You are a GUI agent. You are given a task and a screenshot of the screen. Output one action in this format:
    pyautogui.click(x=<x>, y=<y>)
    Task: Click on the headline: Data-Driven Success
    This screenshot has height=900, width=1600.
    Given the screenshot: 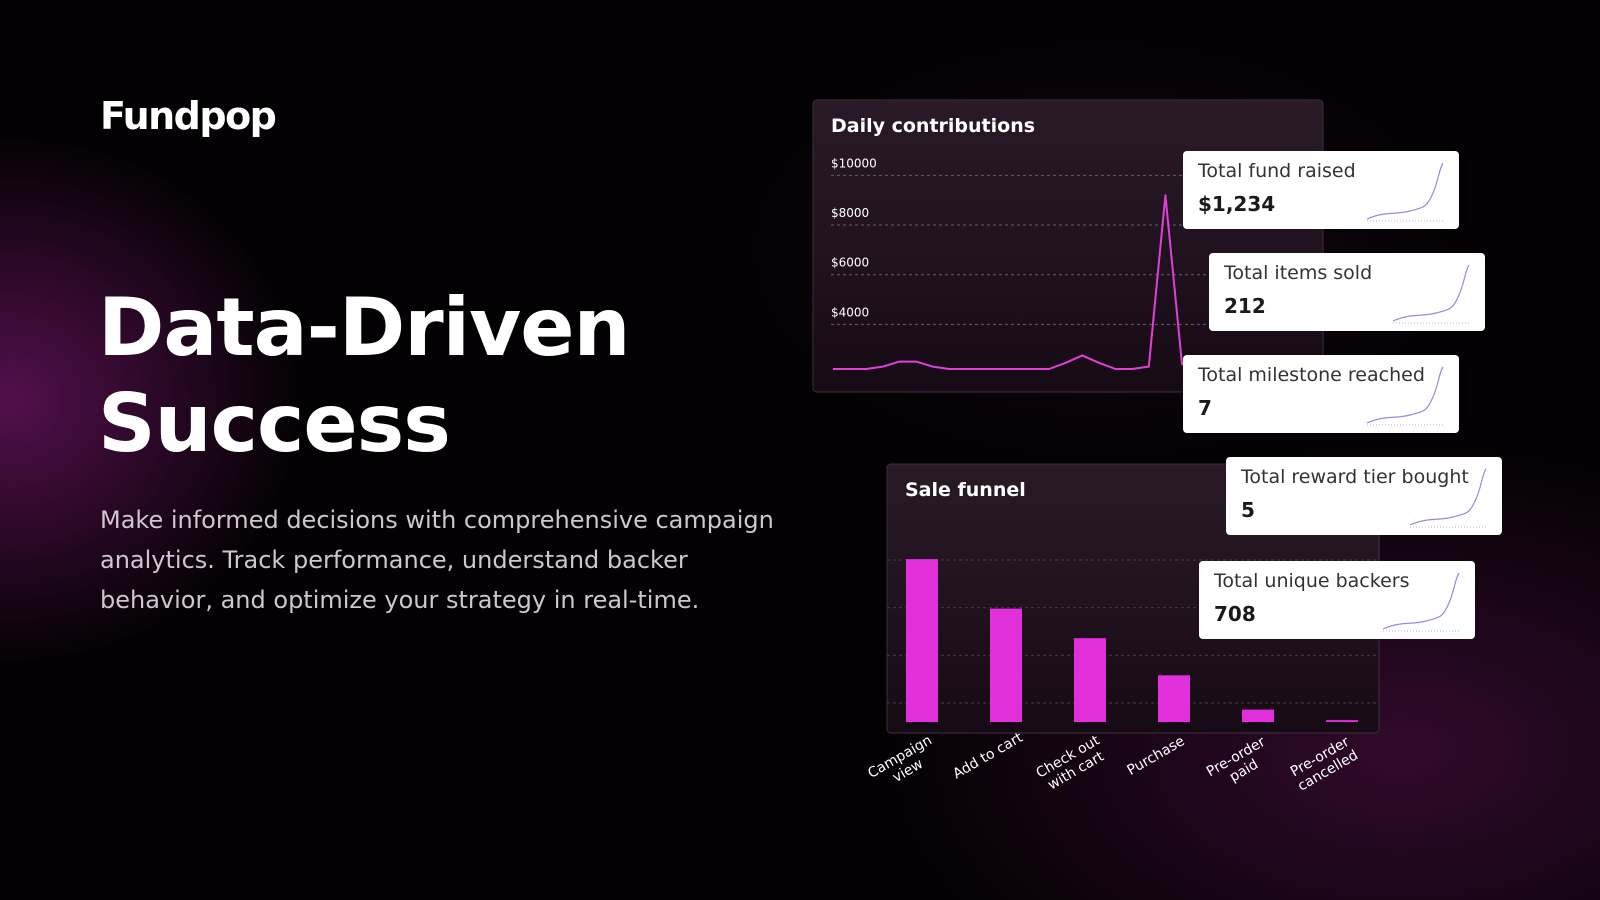 What is the action you would take?
    pyautogui.click(x=364, y=375)
    